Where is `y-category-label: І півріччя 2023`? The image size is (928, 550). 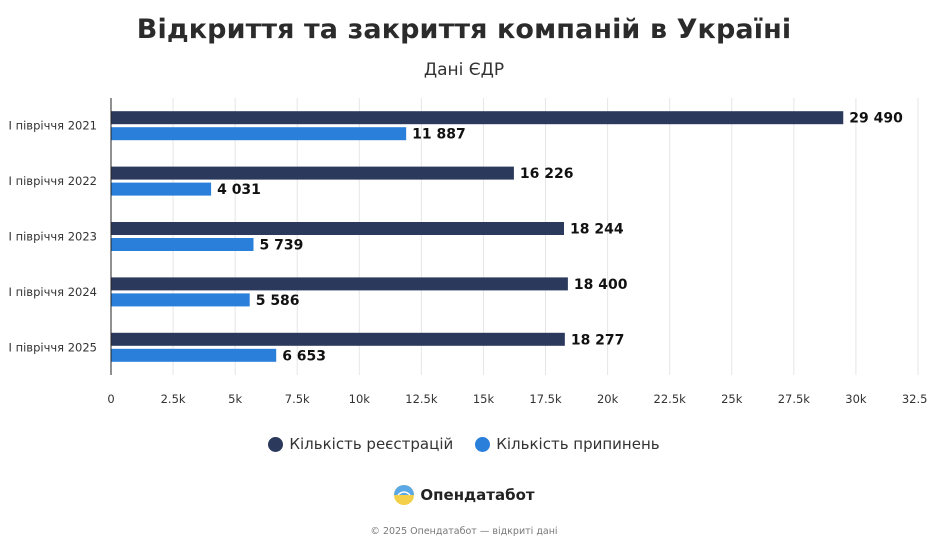
y-category-label: І півріччя 2023 is located at coordinates (53, 237).